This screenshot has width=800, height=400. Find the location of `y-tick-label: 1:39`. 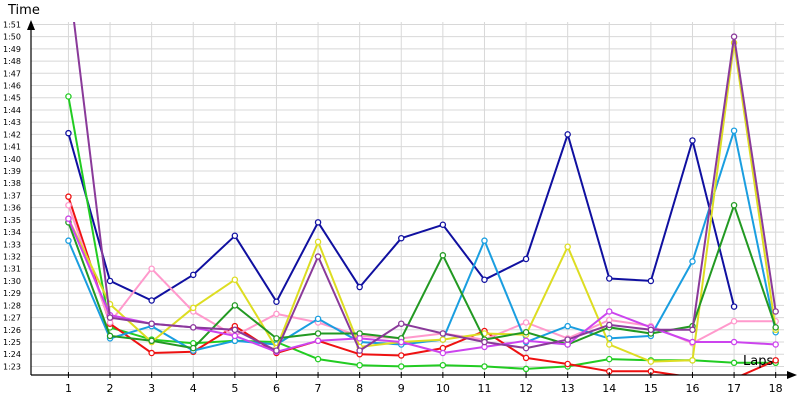

y-tick-label: 1:39 is located at coordinates (12, 171).